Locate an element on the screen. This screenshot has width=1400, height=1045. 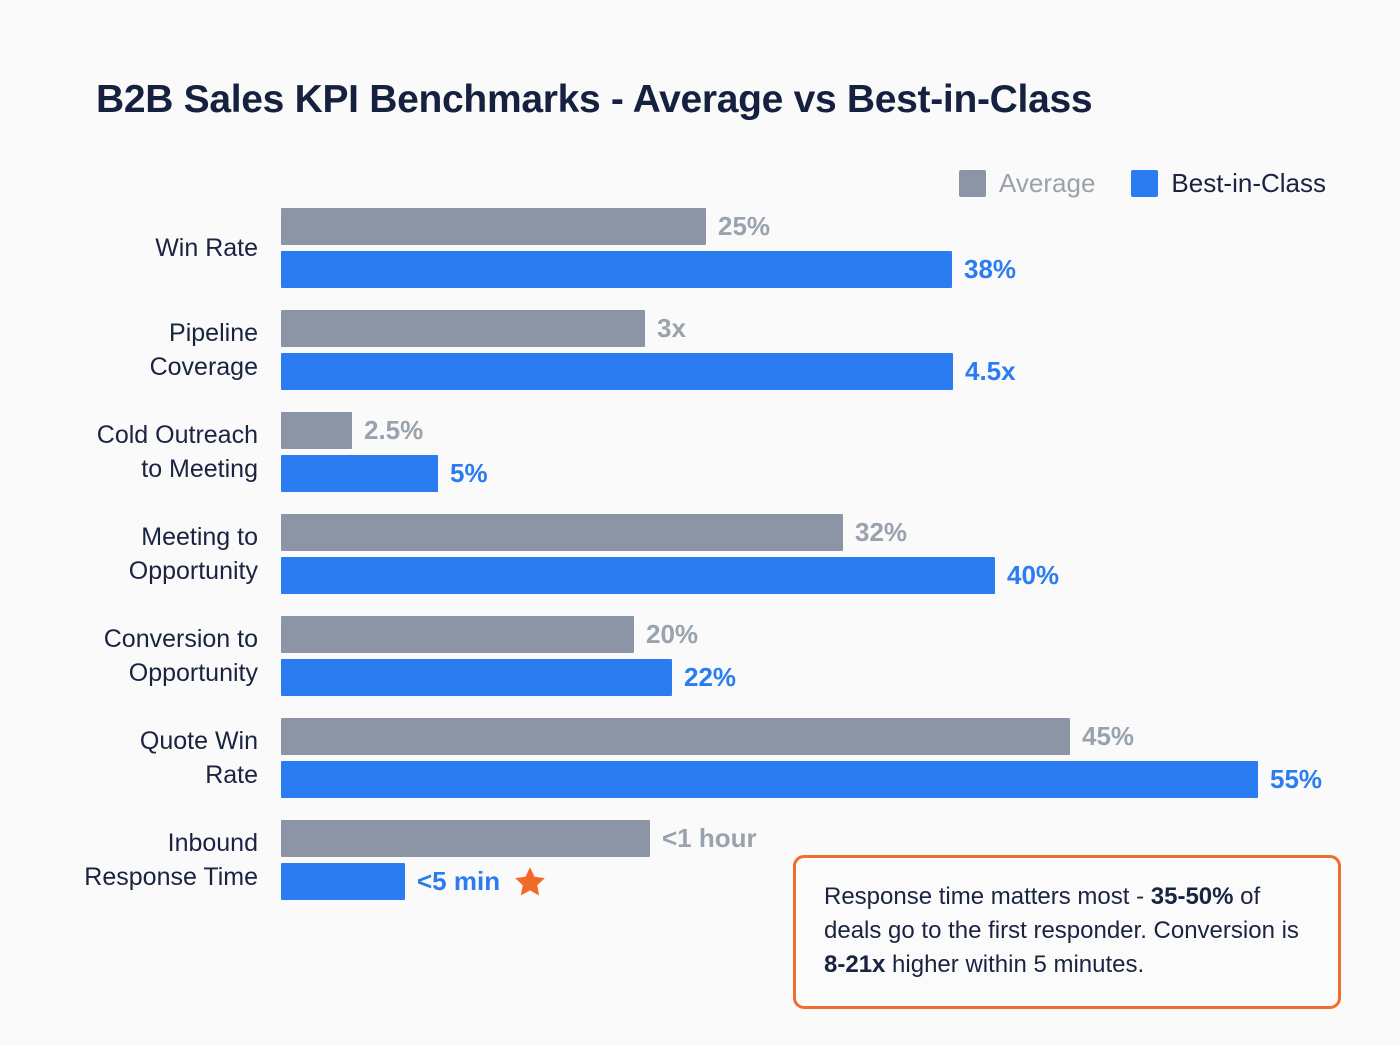
legend-item-best-in-class: Best-in-Class is located at coordinates (1228, 183).